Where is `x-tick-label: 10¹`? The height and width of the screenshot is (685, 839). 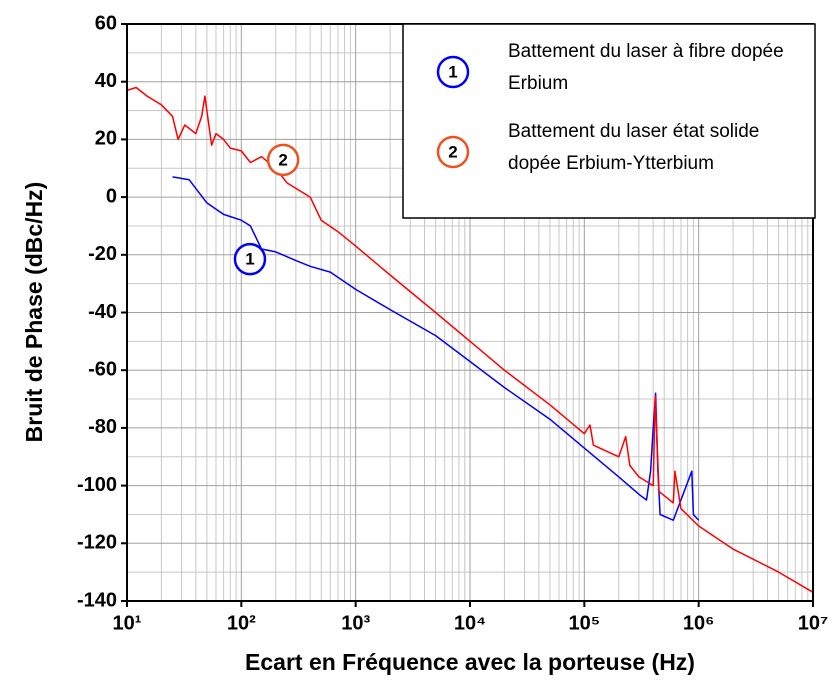
x-tick-label: 10¹ is located at coordinates (127, 623).